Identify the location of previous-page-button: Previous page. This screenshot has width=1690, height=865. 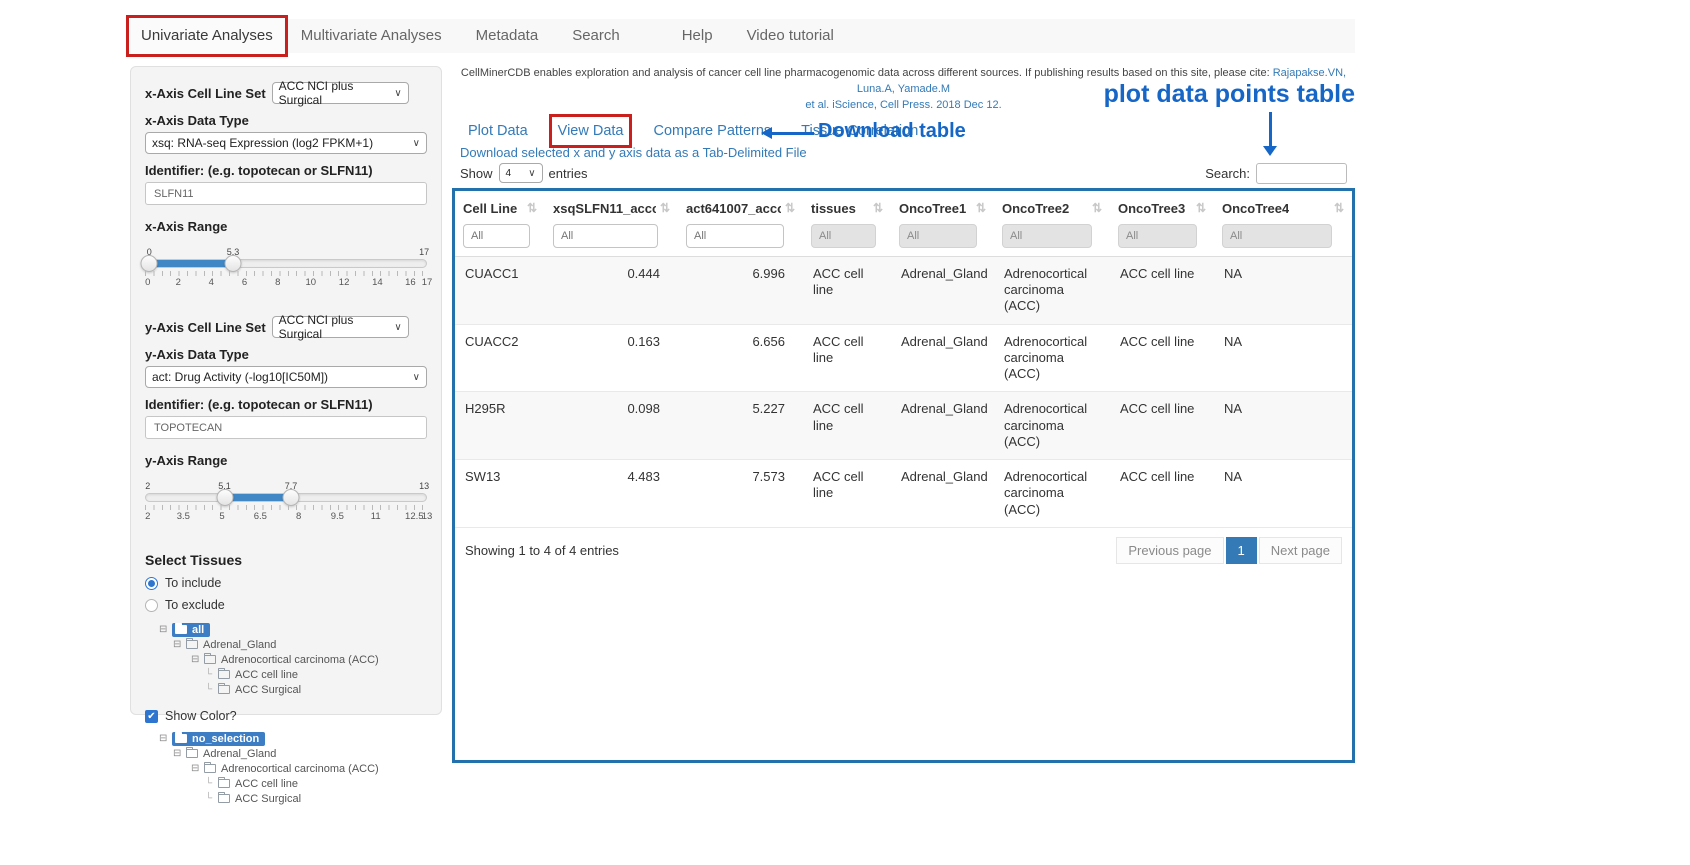
(1170, 550).